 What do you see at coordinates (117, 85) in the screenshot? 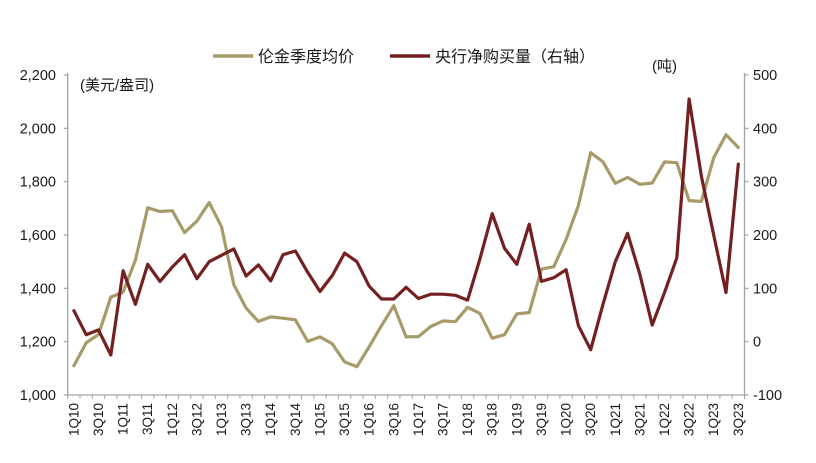
I see `left-axis-unit-label: (美元/盎司)` at bounding box center [117, 85].